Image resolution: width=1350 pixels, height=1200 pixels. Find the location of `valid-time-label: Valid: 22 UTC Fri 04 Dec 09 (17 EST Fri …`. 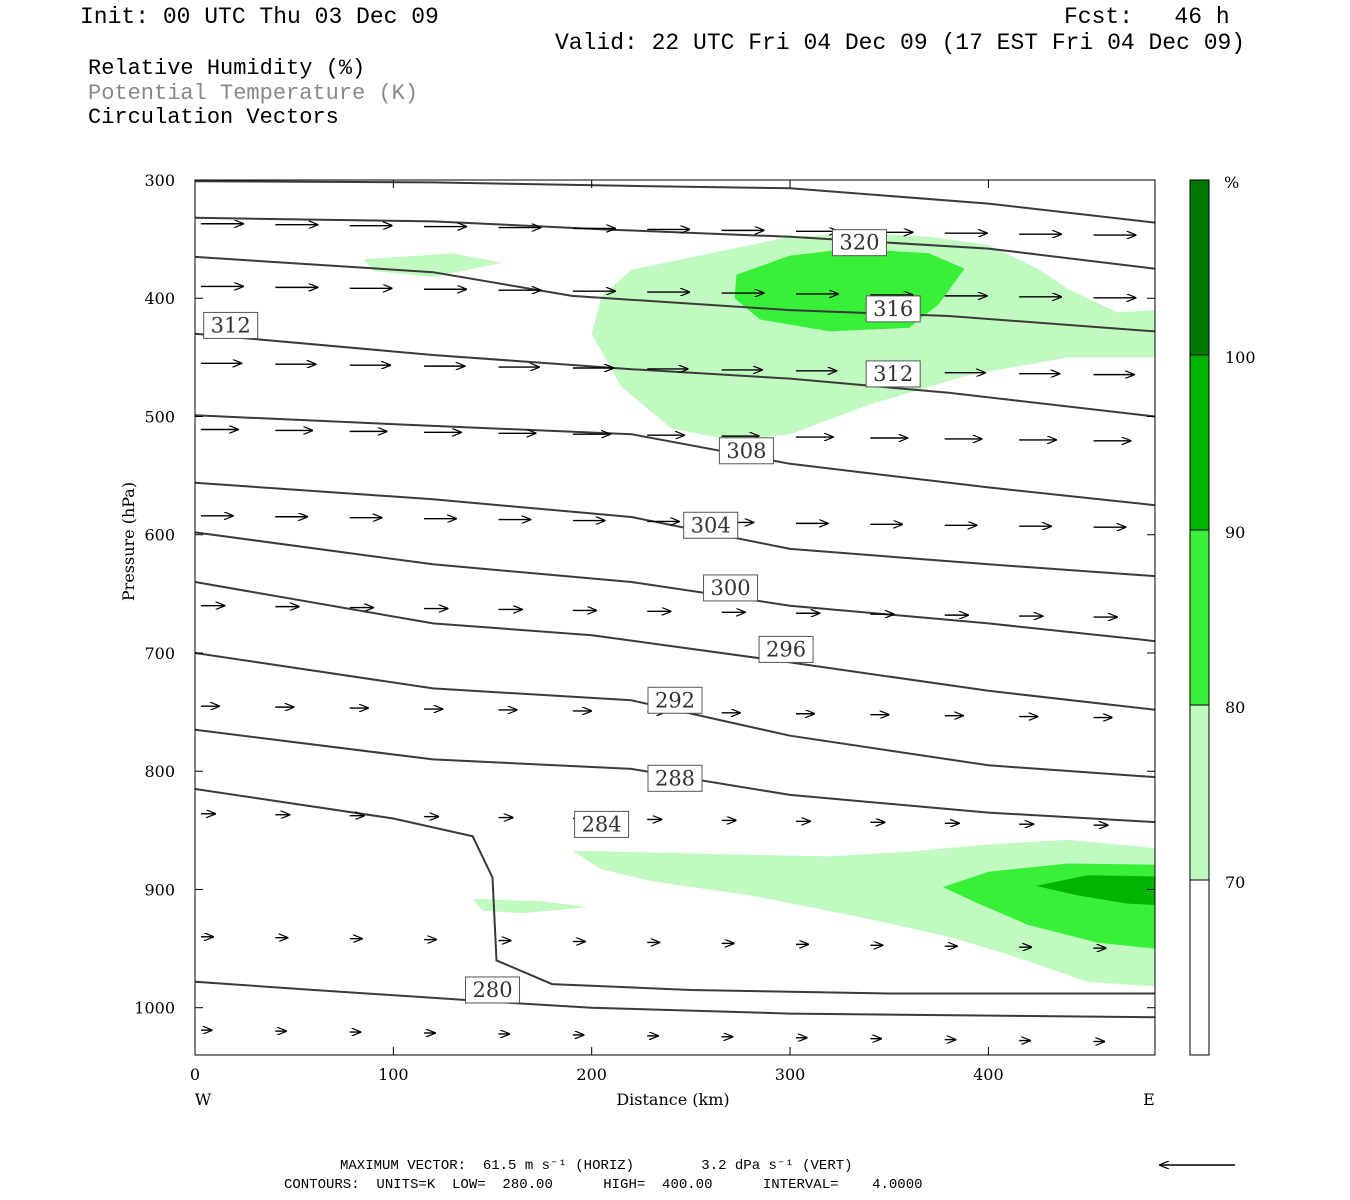

valid-time-label: Valid: 22 UTC Fri 04 Dec 09 (17 EST Fri … is located at coordinates (900, 43).